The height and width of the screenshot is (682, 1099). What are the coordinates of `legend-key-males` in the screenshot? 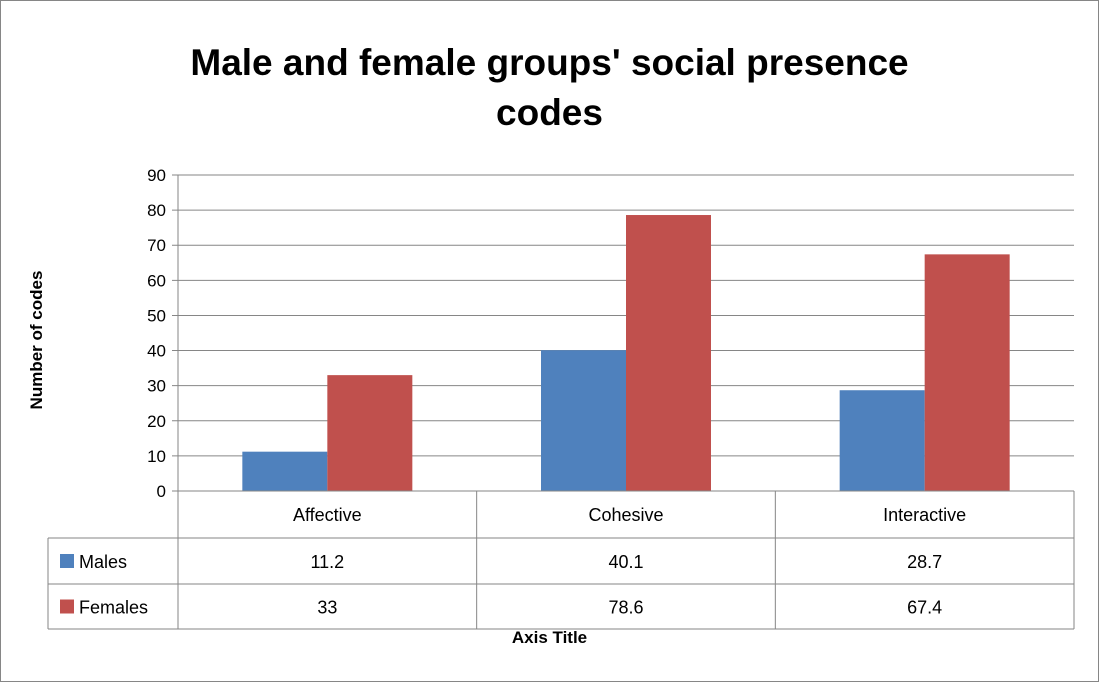 It's located at (67, 561).